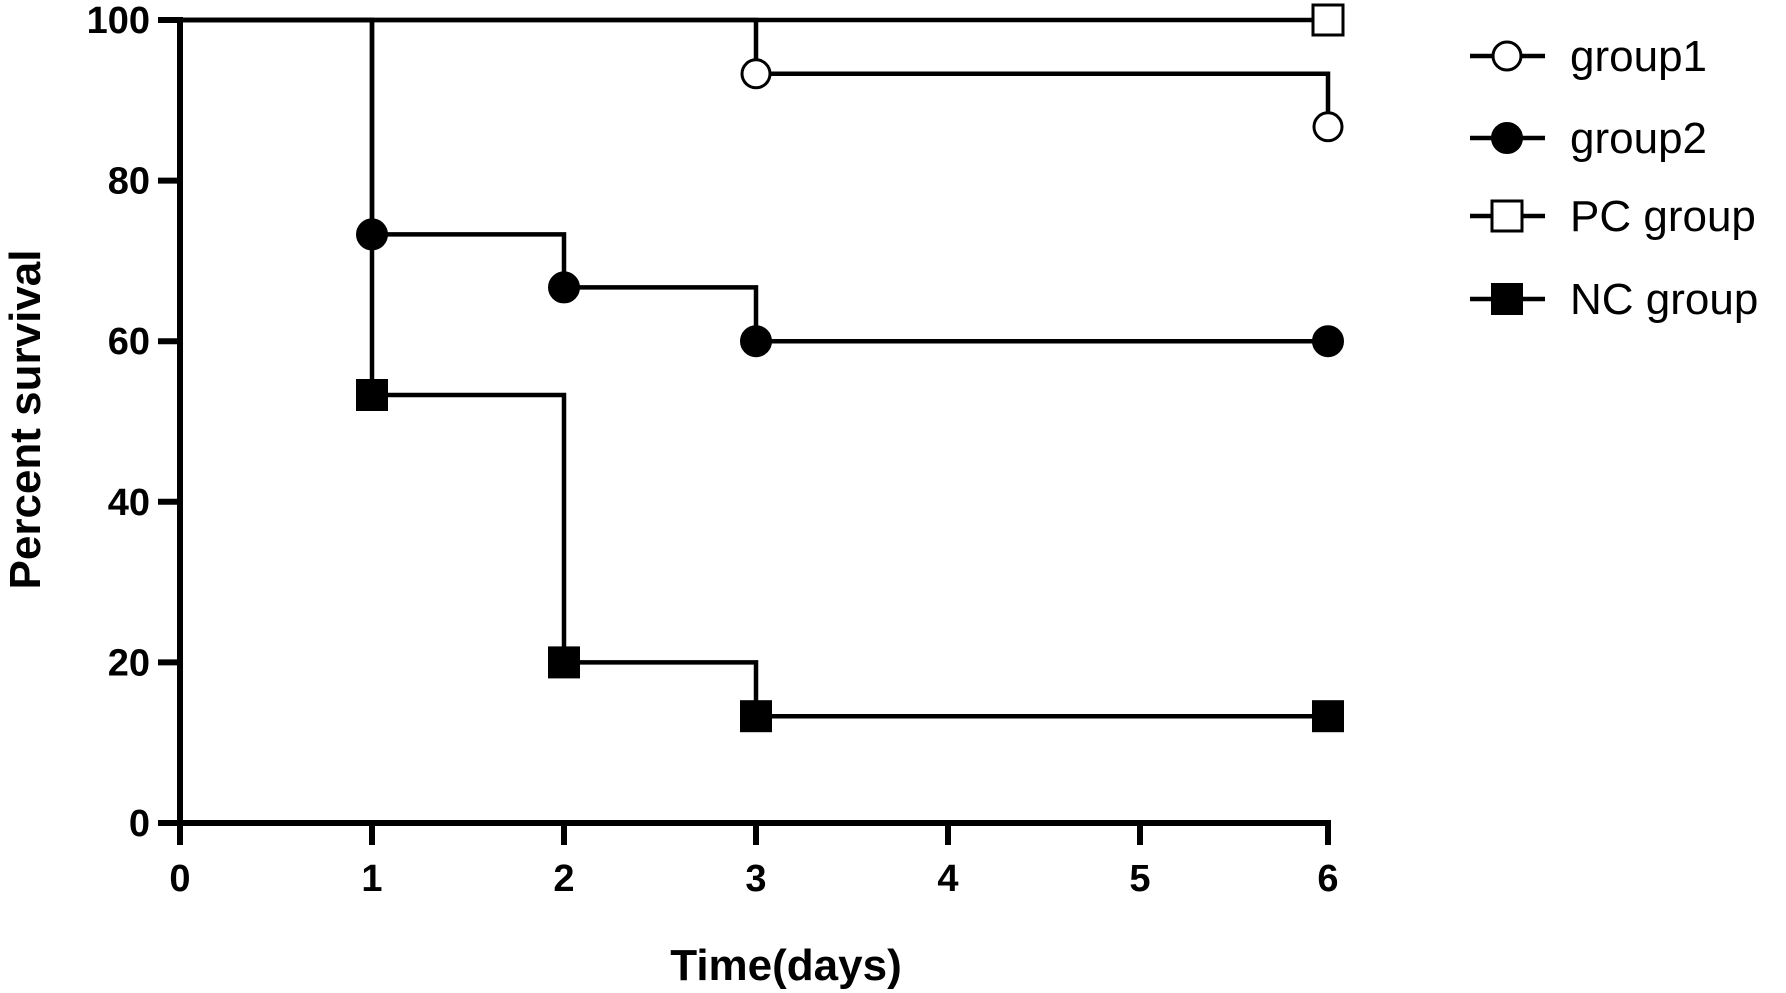  What do you see at coordinates (1327, 879) in the screenshot?
I see `x-tick-label: 6` at bounding box center [1327, 879].